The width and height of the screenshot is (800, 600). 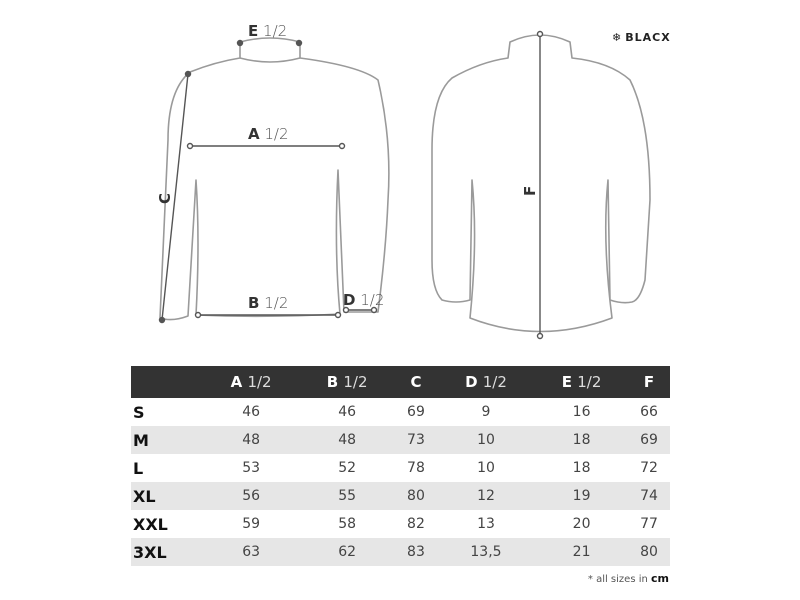 I want to click on table-cell: 58, so click(x=347, y=524).